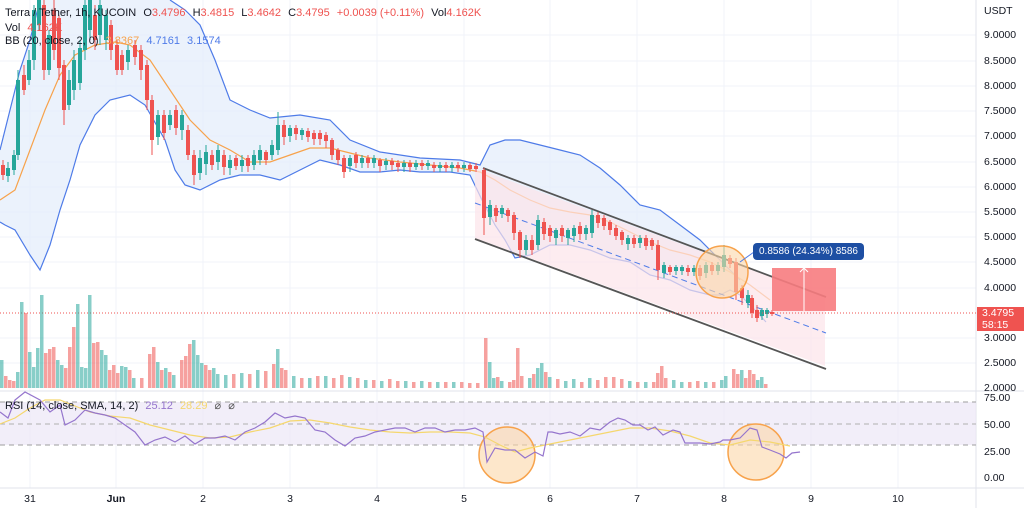 This screenshot has height=508, width=1024. Describe the element at coordinates (116, 499) in the screenshot. I see `time-tick: Jun` at that location.